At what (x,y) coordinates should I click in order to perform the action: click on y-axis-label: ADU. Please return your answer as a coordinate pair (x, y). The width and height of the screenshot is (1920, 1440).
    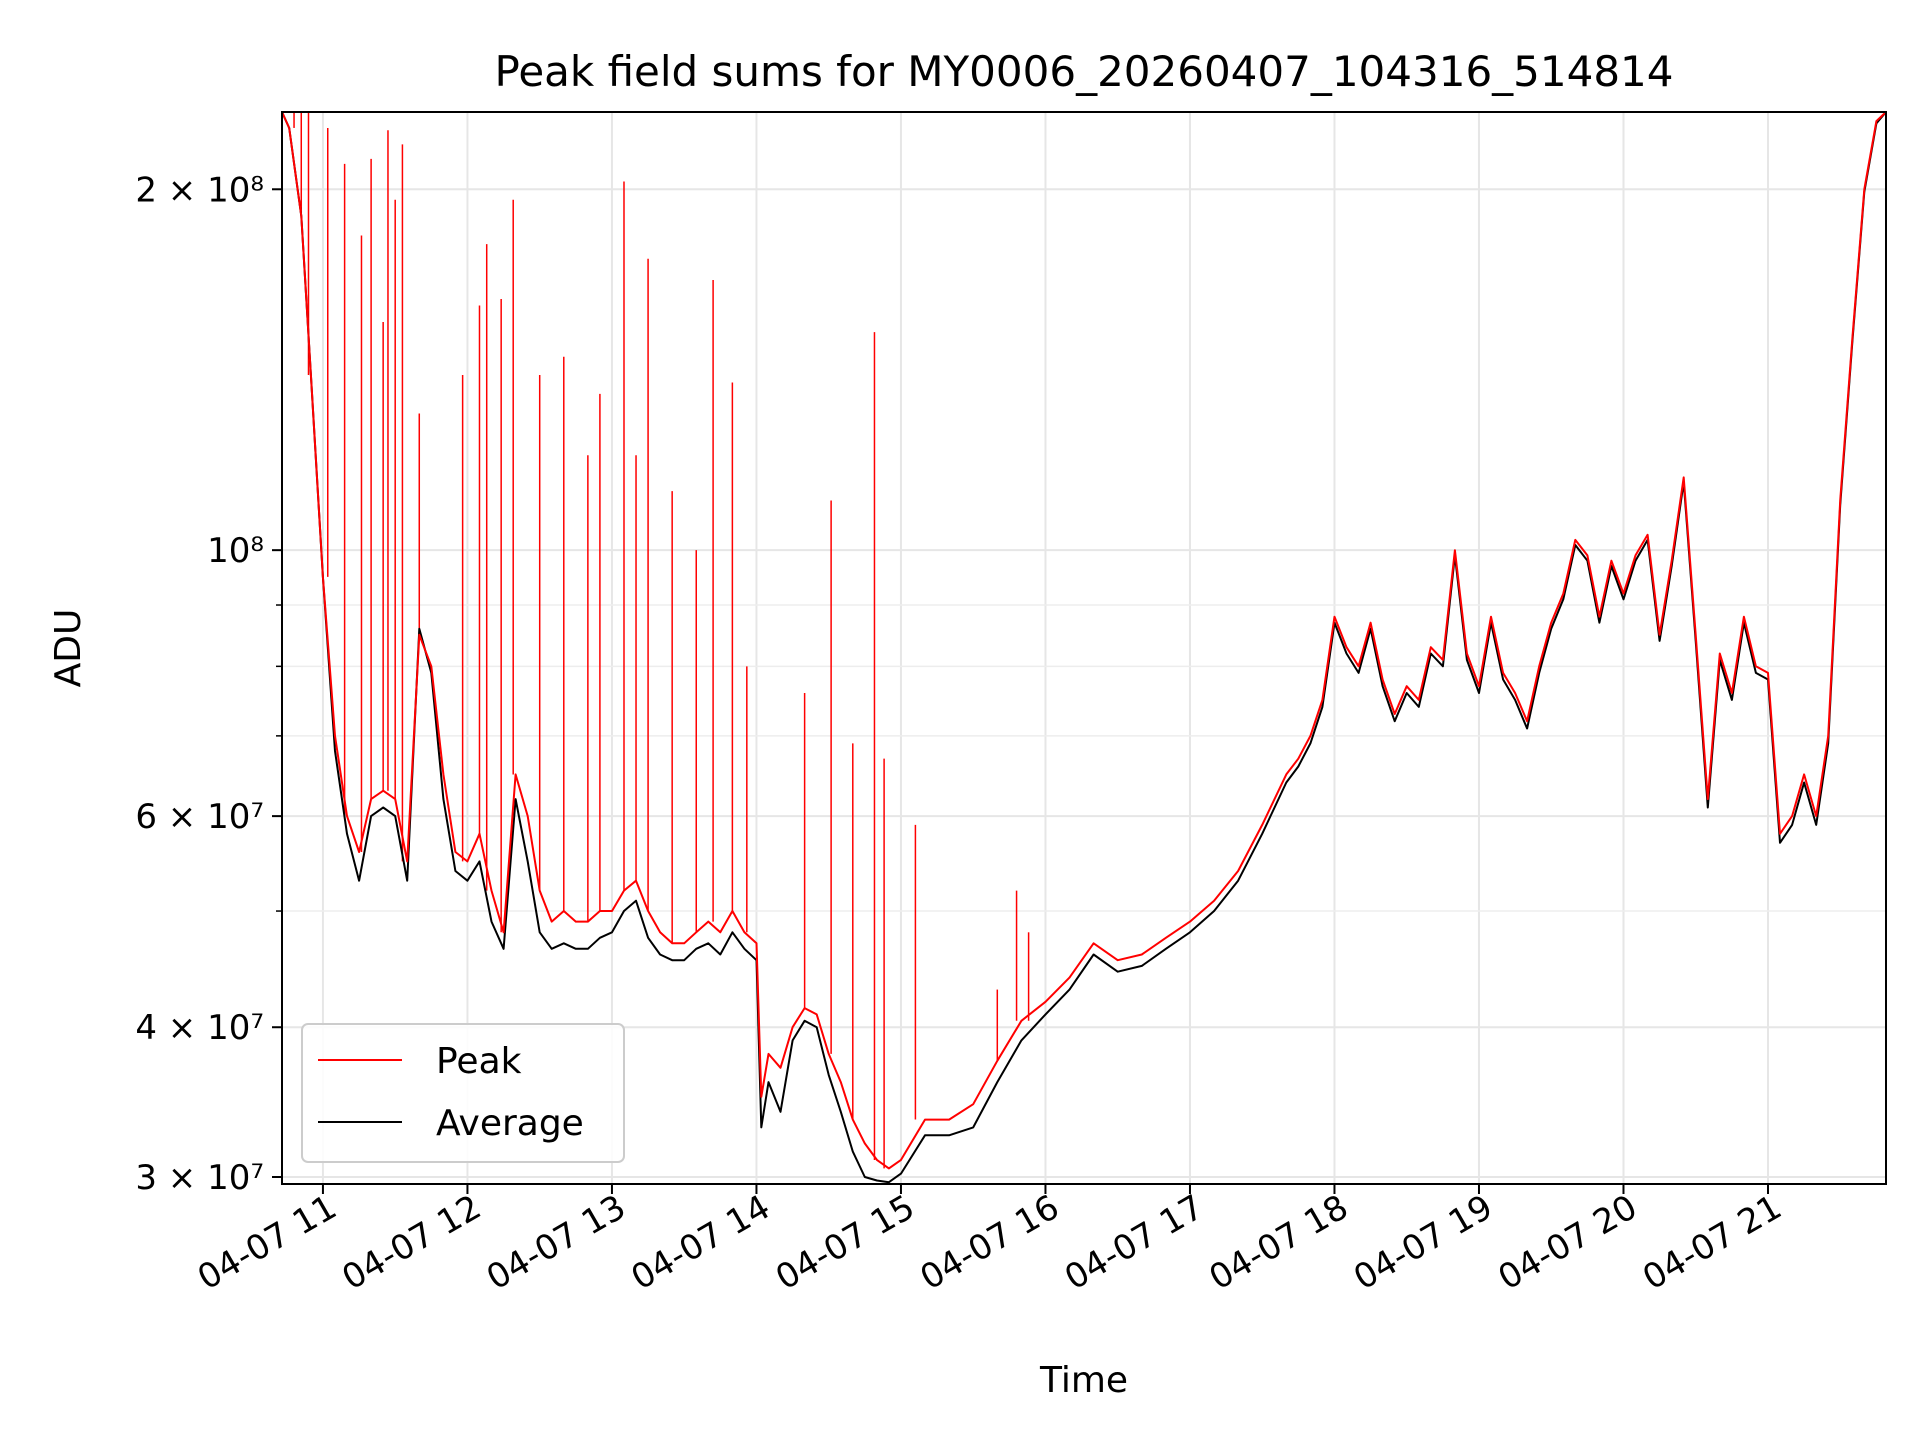
    Looking at the image, I should click on (68, 648).